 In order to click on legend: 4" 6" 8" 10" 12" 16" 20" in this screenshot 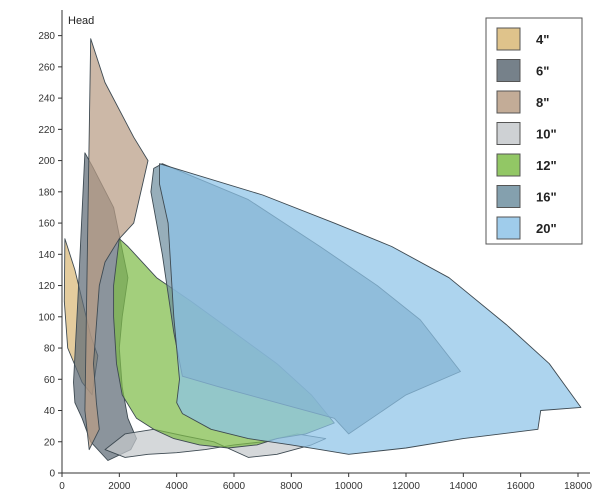, I will do `click(534, 131)`.